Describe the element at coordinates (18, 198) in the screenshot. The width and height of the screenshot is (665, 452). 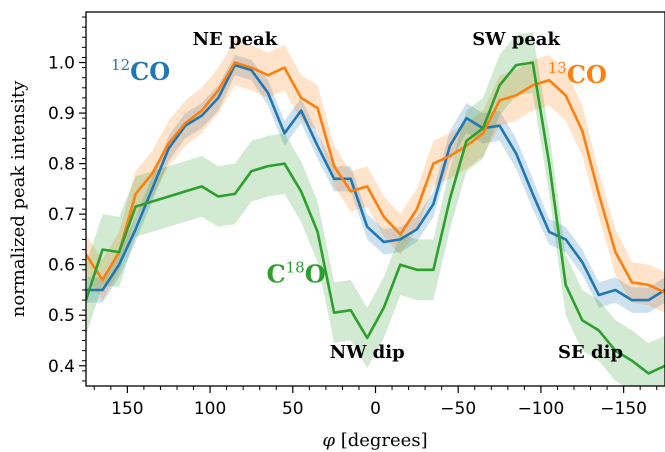
I see `y-axis-title: normalized peak intensity` at that location.